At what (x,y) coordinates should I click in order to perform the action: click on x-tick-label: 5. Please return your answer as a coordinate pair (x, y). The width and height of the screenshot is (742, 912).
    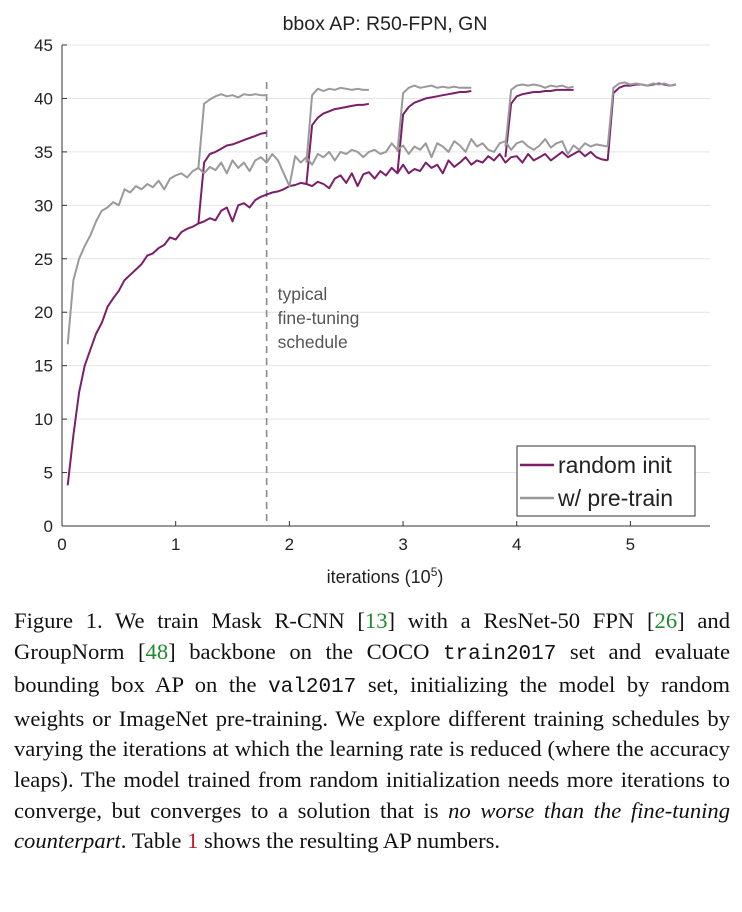
    Looking at the image, I should click on (630, 544).